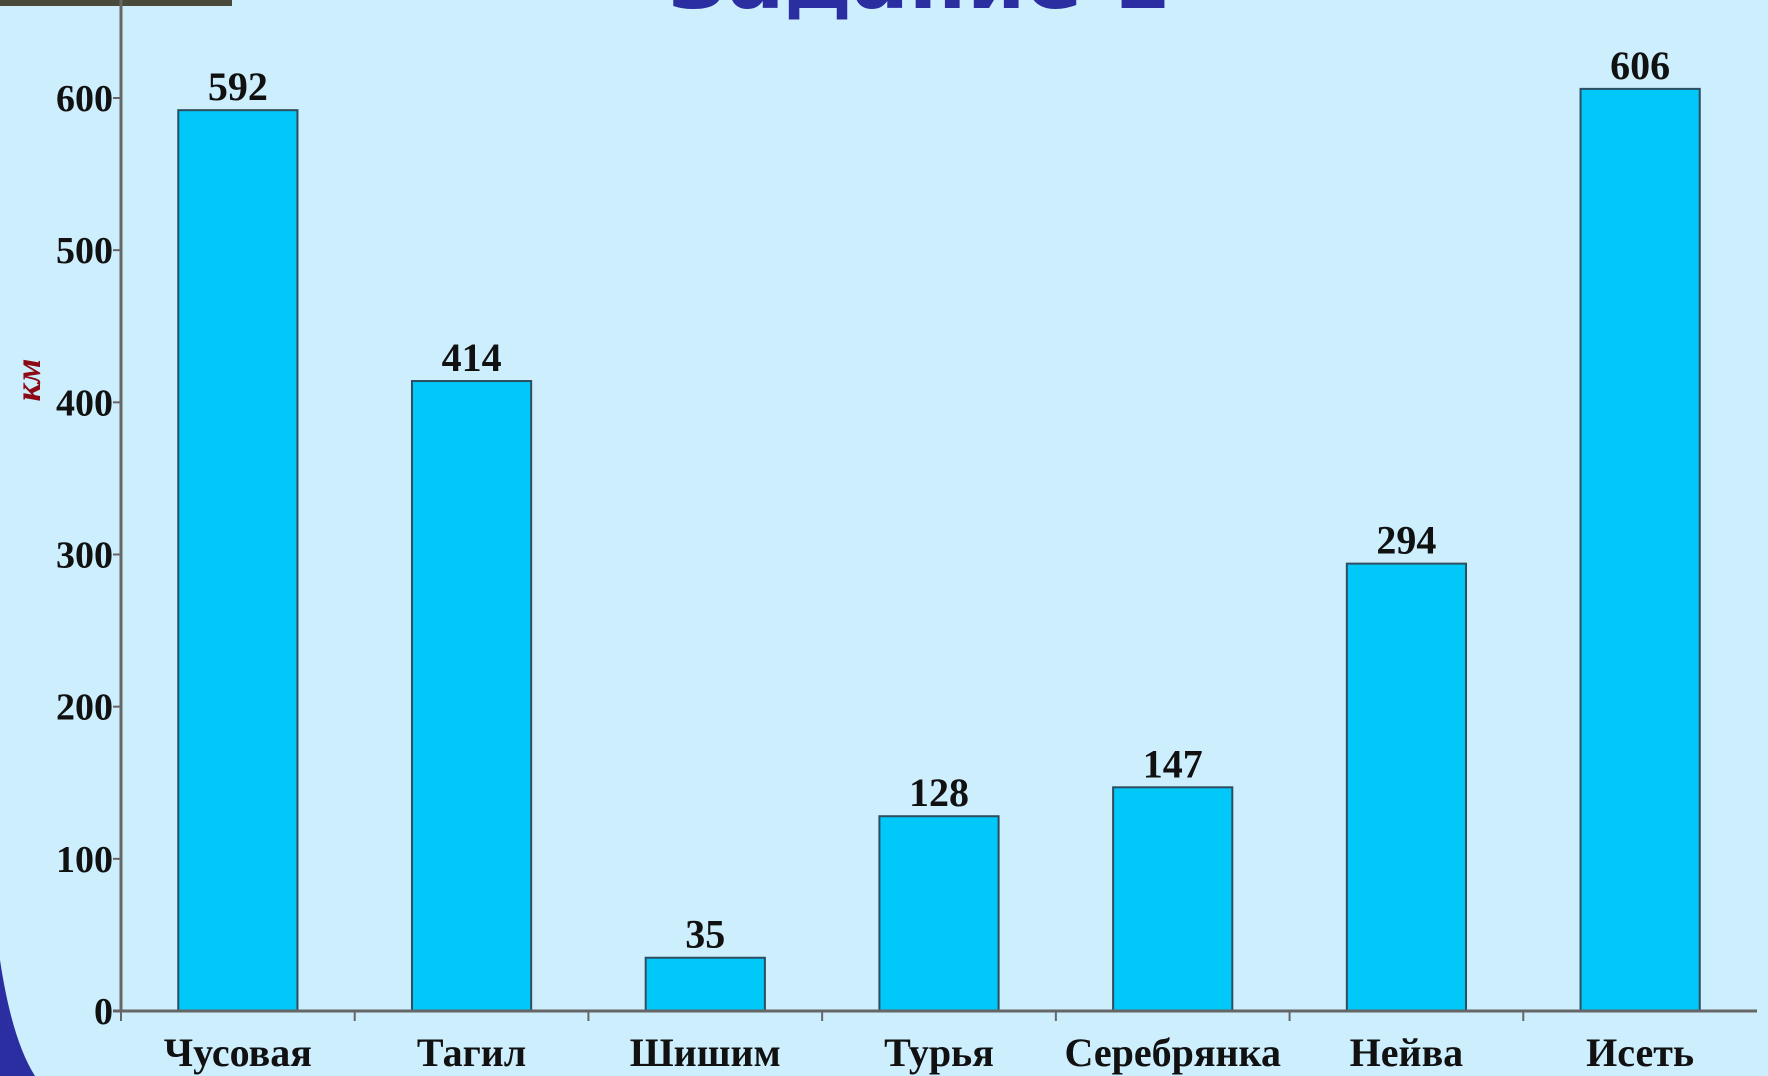 The height and width of the screenshot is (1076, 1768). Describe the element at coordinates (1640, 65) in the screenshot. I see `value-label: 606` at that location.